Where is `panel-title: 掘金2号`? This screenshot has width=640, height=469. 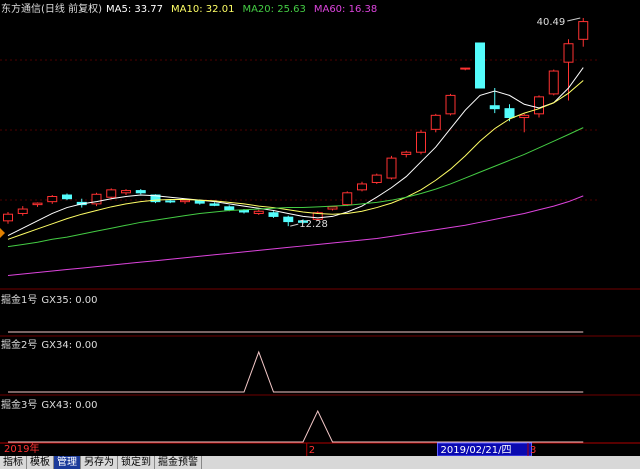
panel-title: 掘金2号 is located at coordinates (19, 345).